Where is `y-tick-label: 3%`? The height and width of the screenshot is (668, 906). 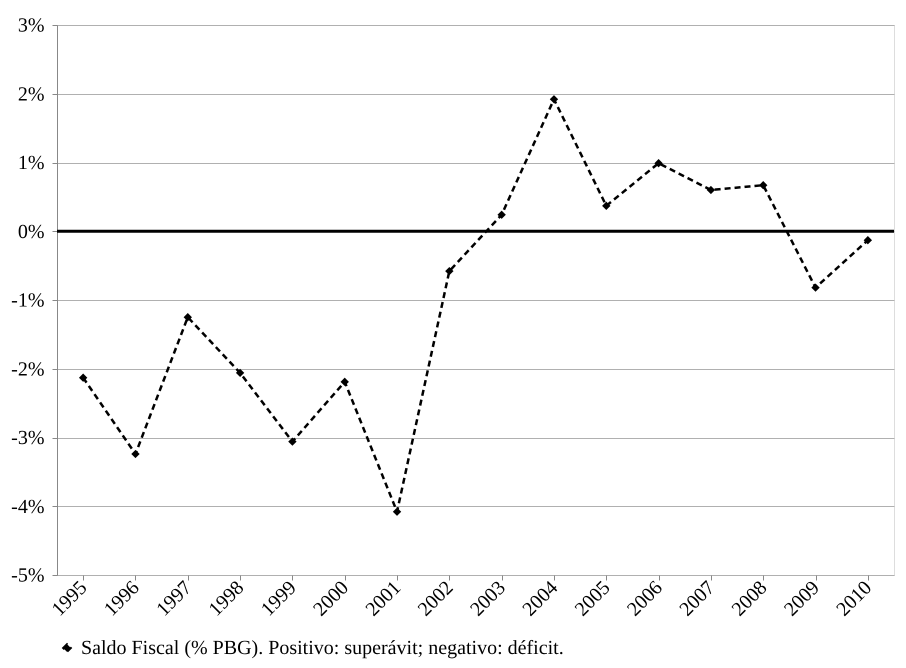 y-tick-label: 3% is located at coordinates (31, 25).